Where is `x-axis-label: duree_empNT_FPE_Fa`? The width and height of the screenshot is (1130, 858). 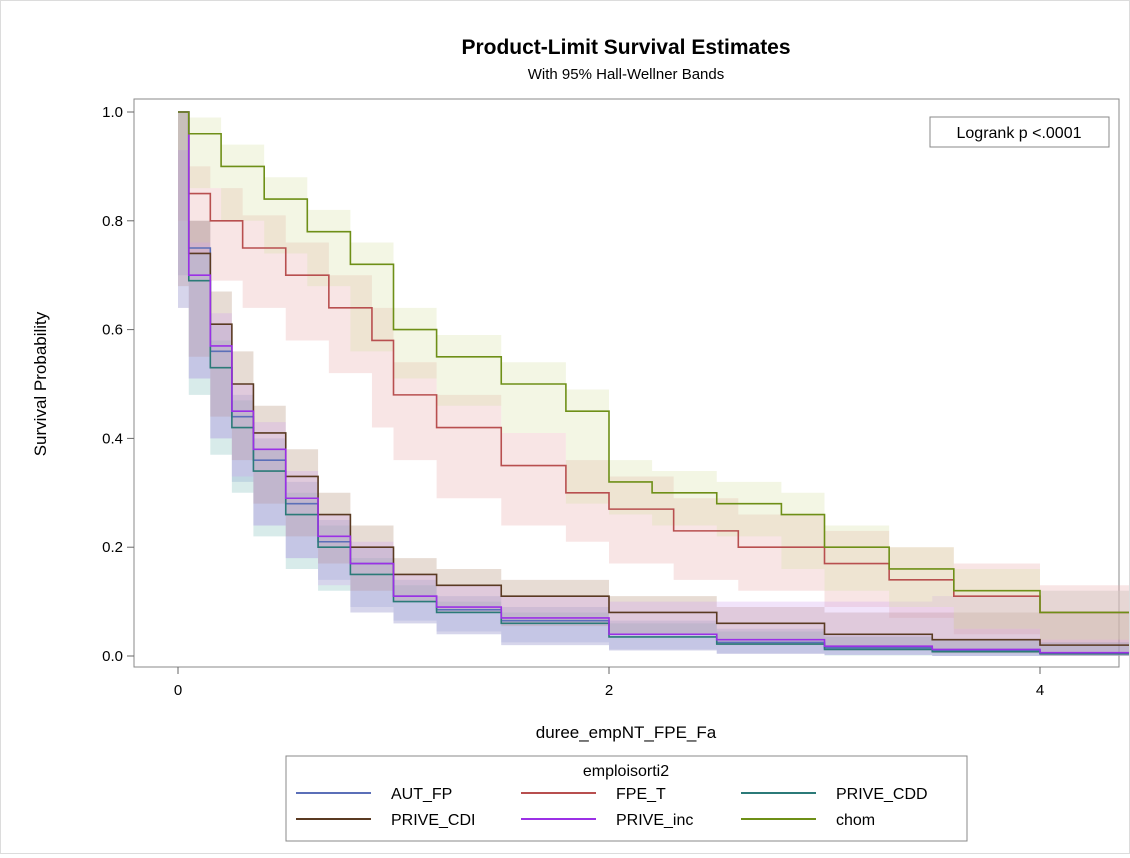
x-axis-label: duree_empNT_FPE_Fa is located at coordinates (626, 732).